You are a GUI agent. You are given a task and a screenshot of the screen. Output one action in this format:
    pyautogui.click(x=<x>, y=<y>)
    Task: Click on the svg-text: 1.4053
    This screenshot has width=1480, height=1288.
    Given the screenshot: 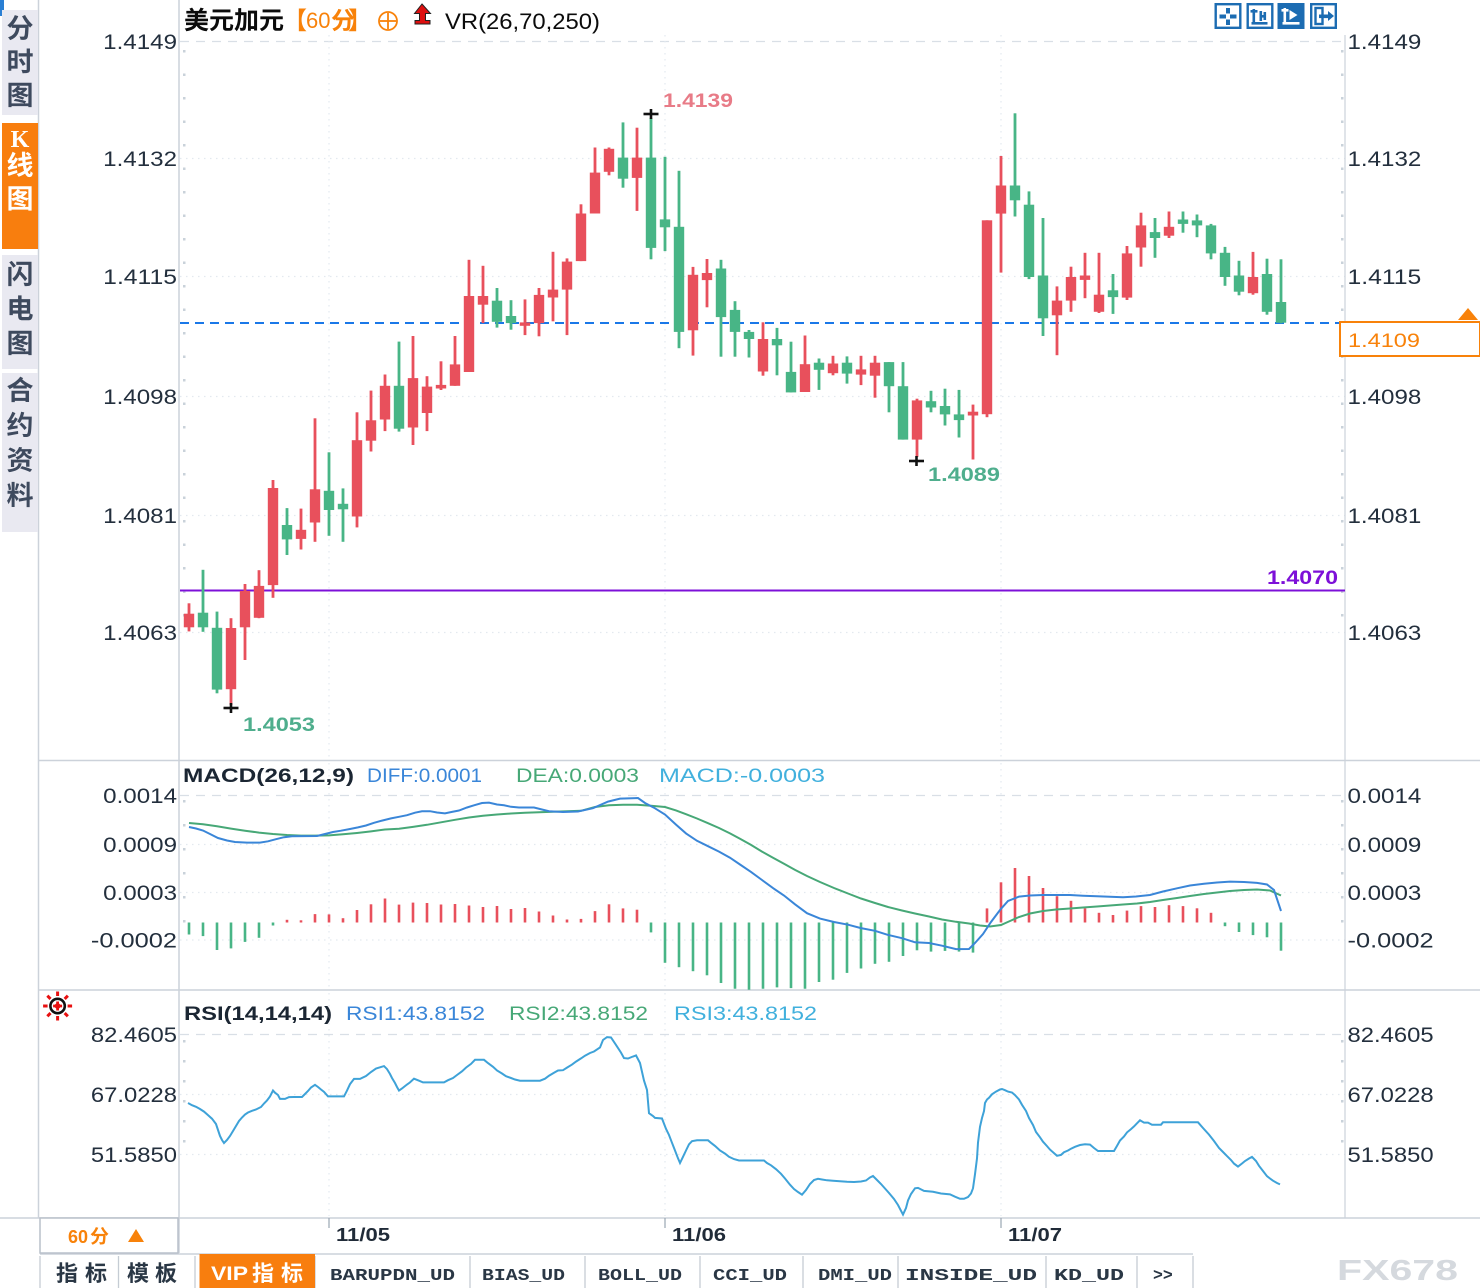 What is the action you would take?
    pyautogui.click(x=279, y=725)
    